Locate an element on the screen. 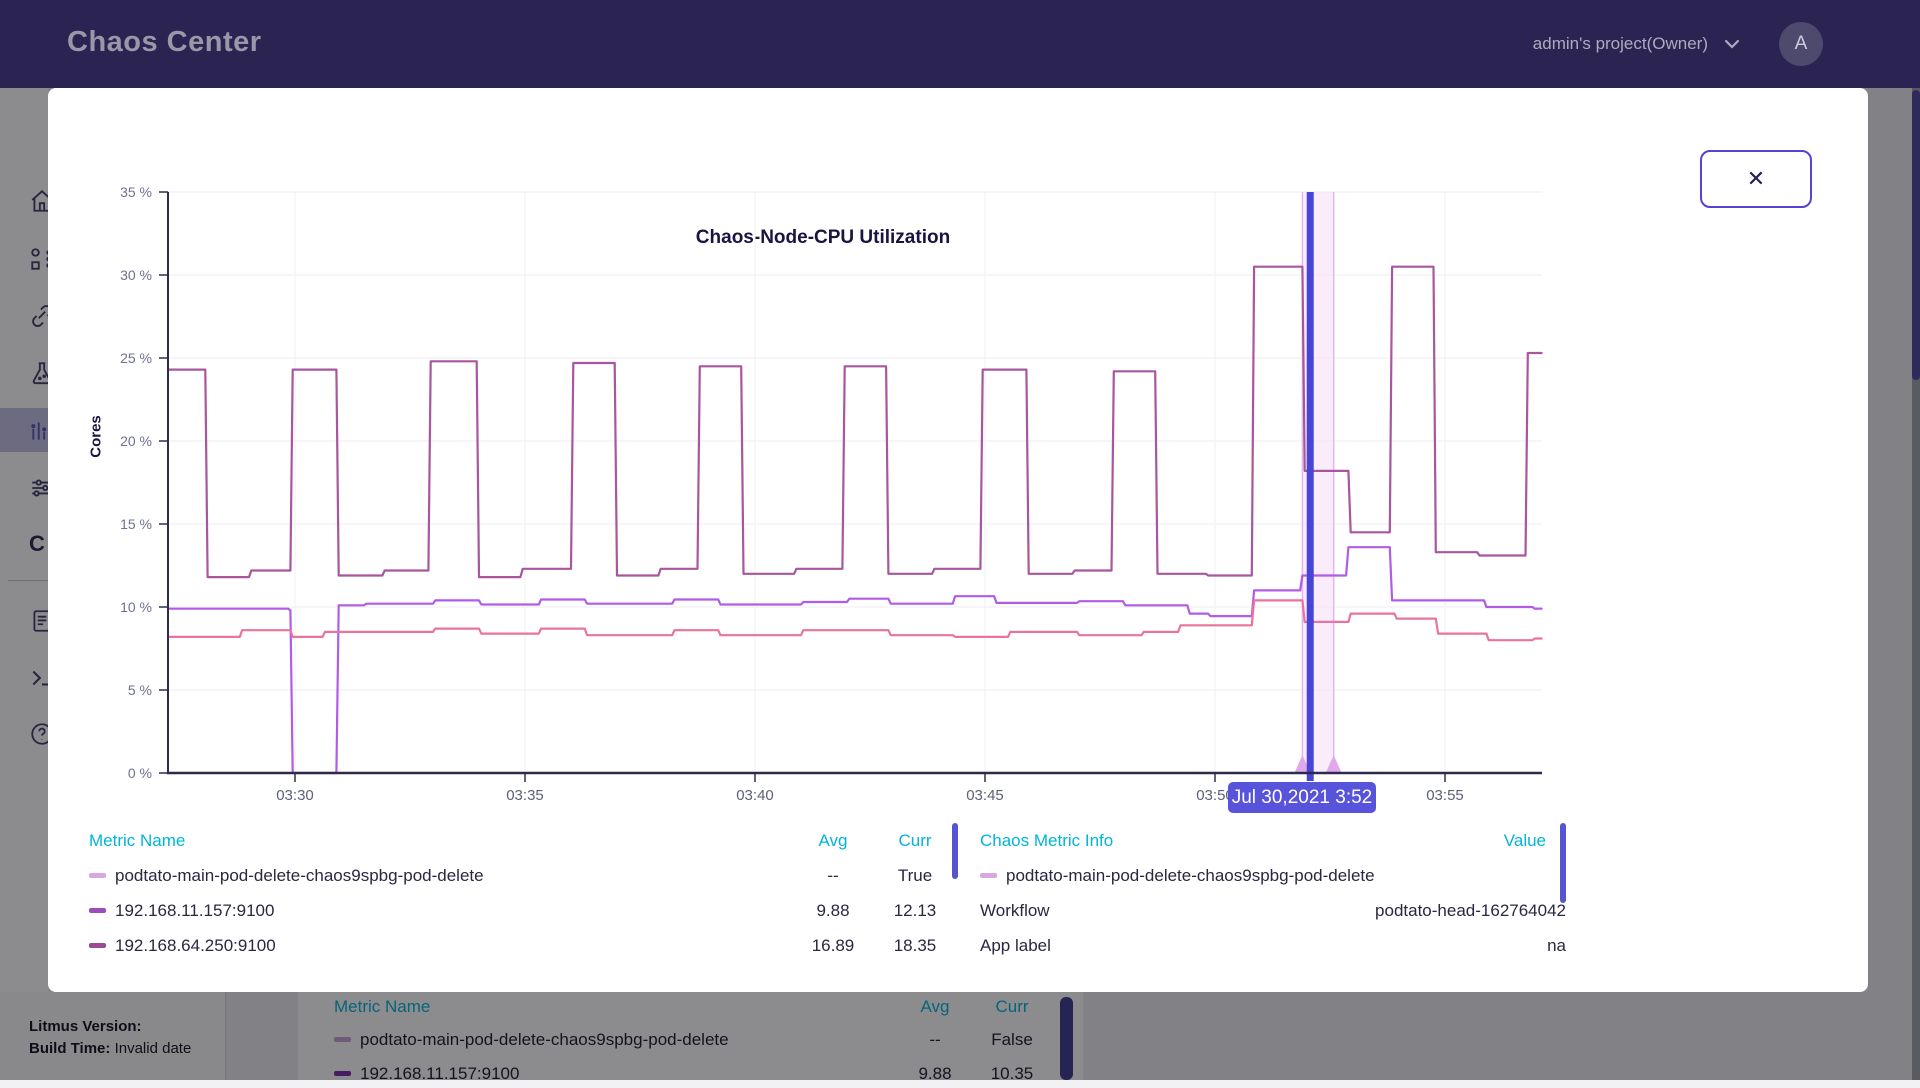 This screenshot has width=1920, height=1088. svg-text: 03:55 is located at coordinates (1445, 795).